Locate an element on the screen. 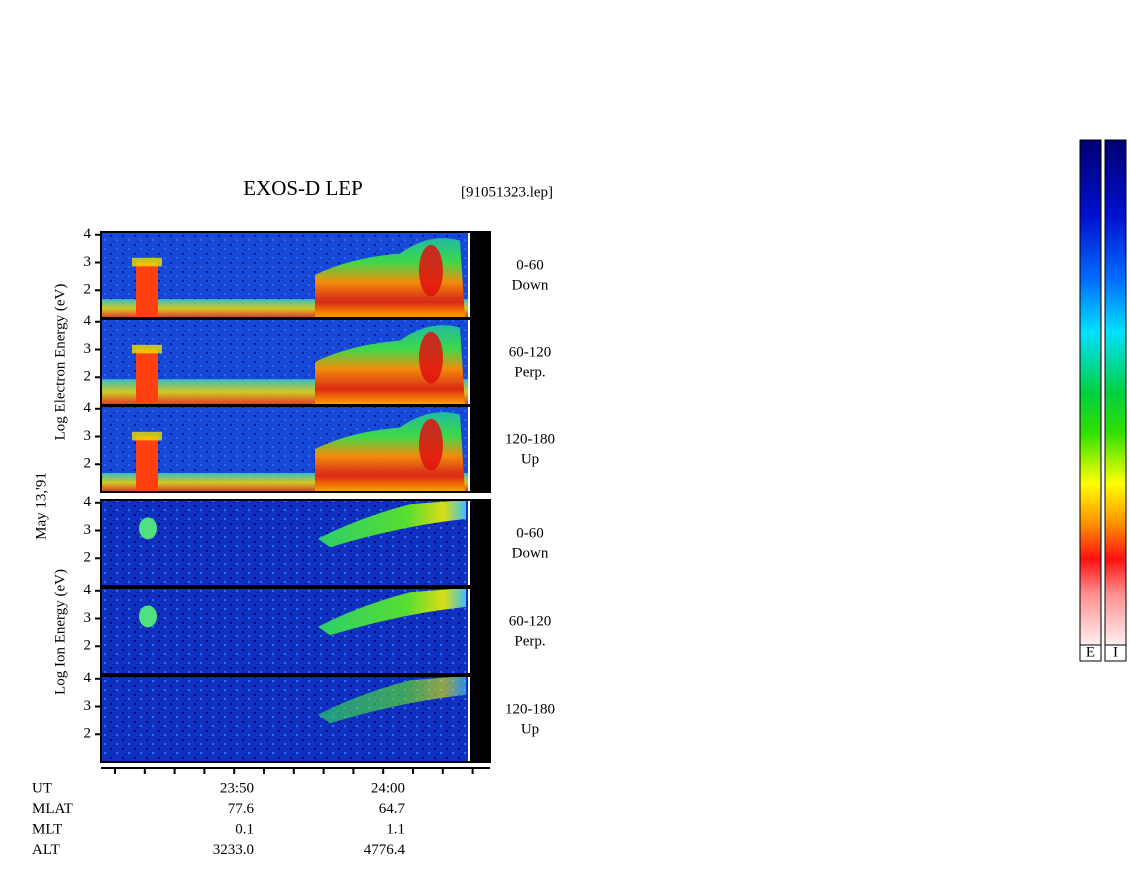 This screenshot has width=1130, height=875. time-axis is located at coordinates (295, 770).